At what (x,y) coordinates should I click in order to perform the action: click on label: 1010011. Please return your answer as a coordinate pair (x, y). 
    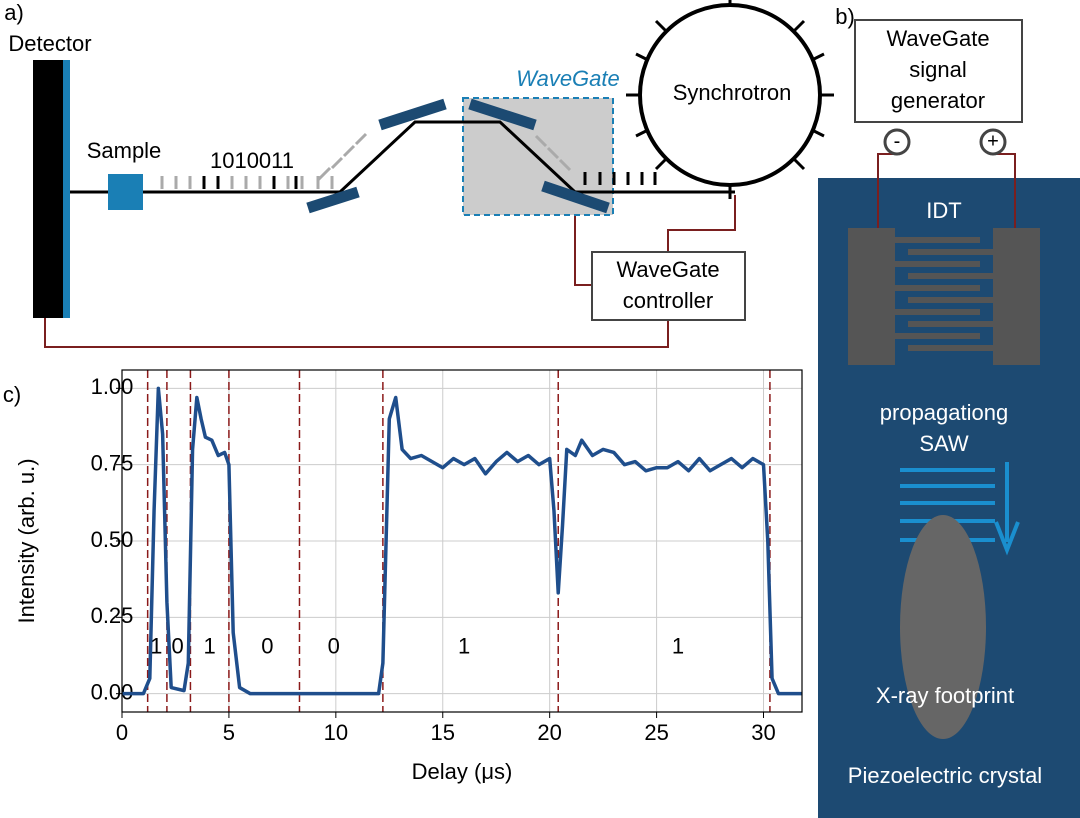
    Looking at the image, I should click on (252, 160).